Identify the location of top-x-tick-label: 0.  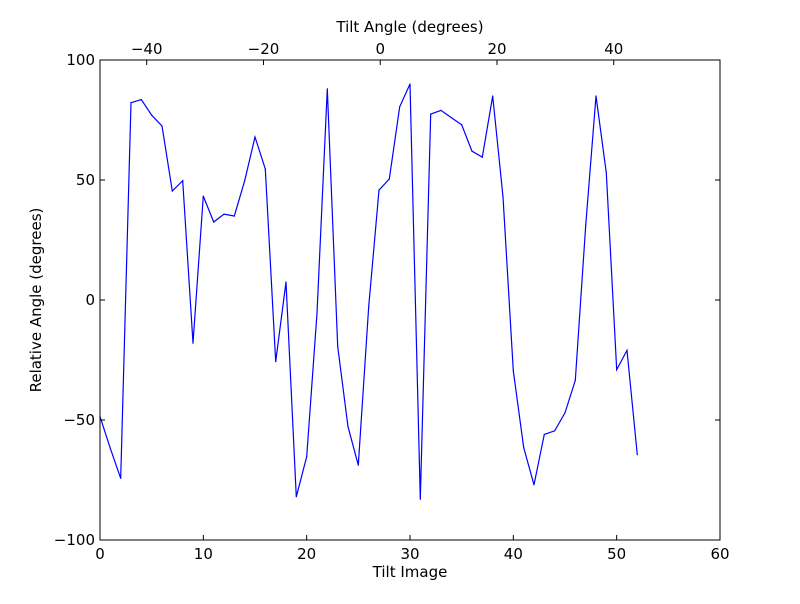
(380, 49).